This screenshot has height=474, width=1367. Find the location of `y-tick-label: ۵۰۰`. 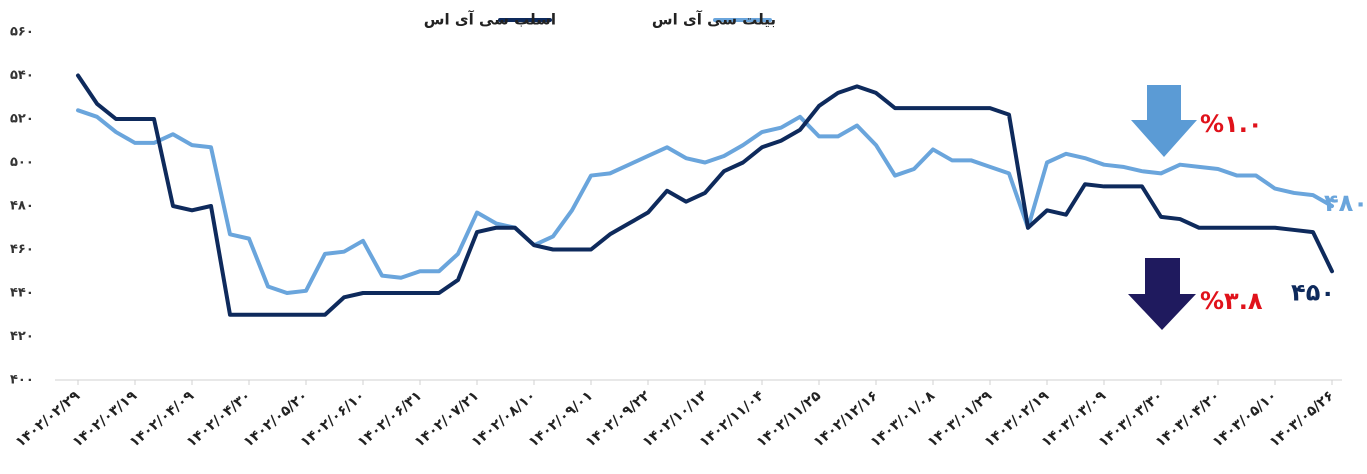

y-tick-label: ۵۰۰ is located at coordinates (22, 162).